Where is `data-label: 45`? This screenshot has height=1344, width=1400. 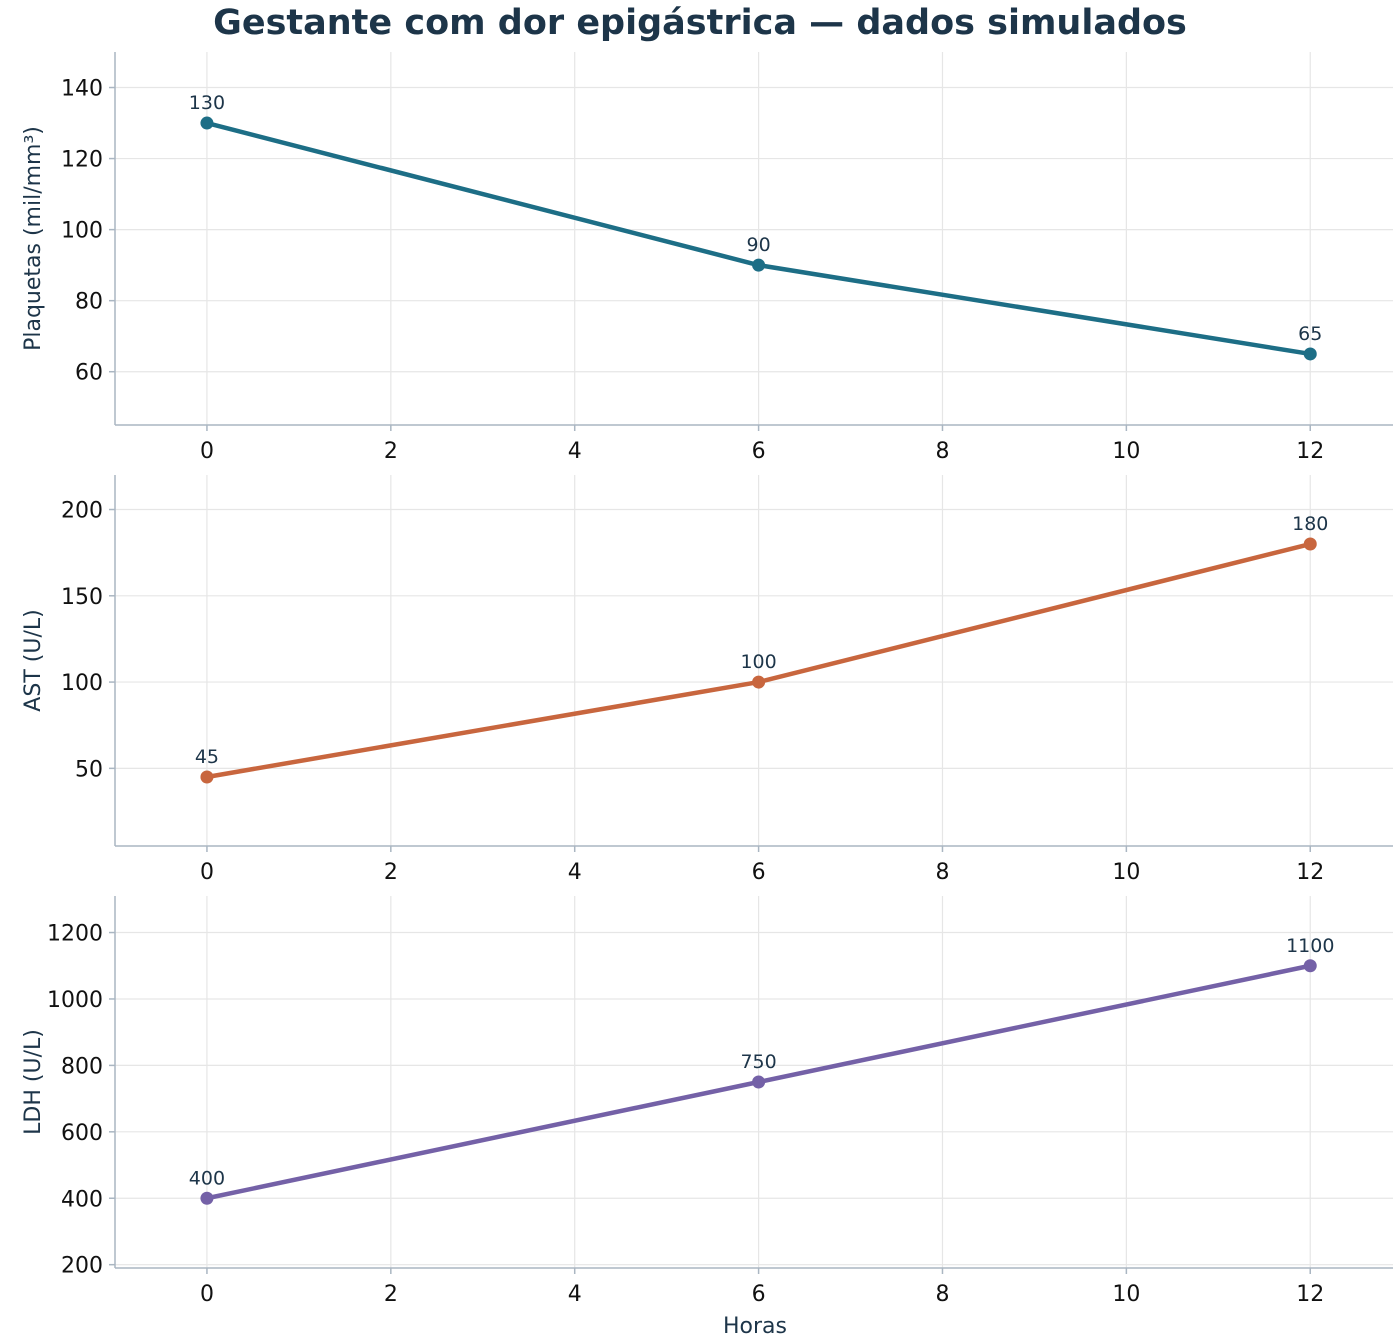 data-label: 45 is located at coordinates (207, 757).